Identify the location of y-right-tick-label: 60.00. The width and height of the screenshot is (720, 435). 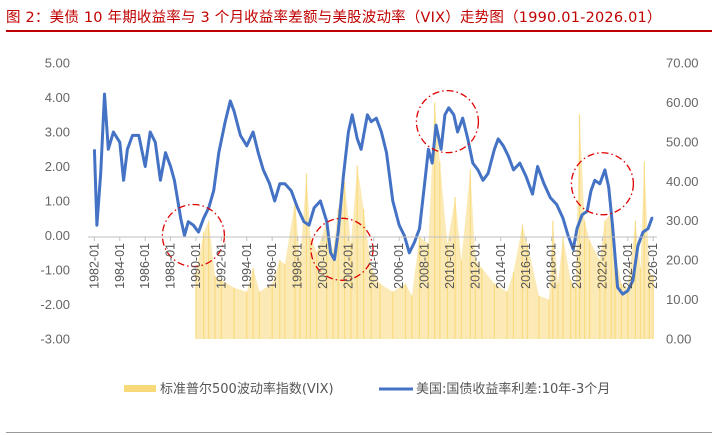
(682, 102).